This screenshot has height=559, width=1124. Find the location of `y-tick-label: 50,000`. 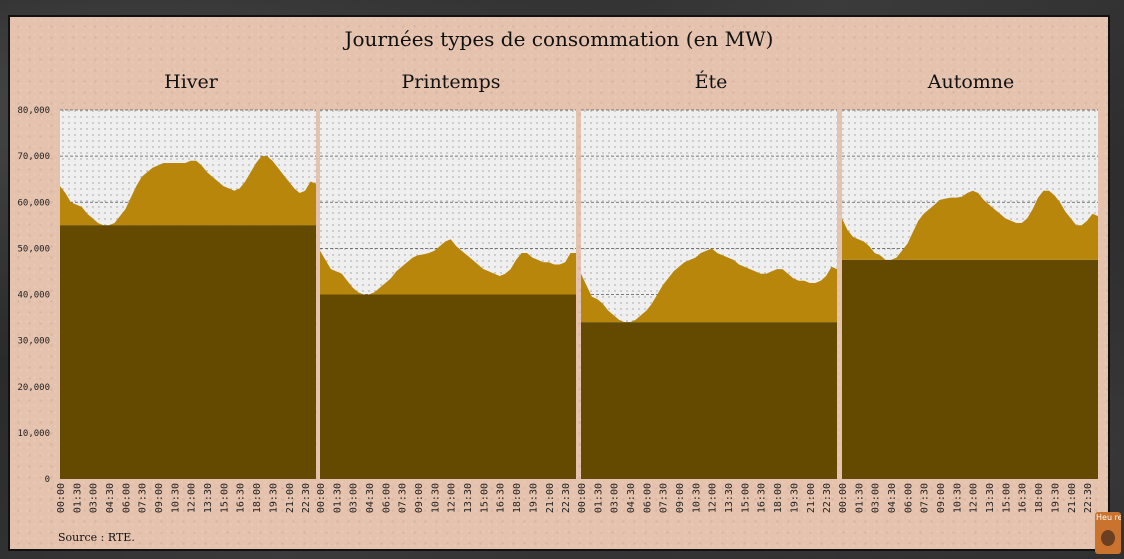

y-tick-label: 50,000 is located at coordinates (33, 249).